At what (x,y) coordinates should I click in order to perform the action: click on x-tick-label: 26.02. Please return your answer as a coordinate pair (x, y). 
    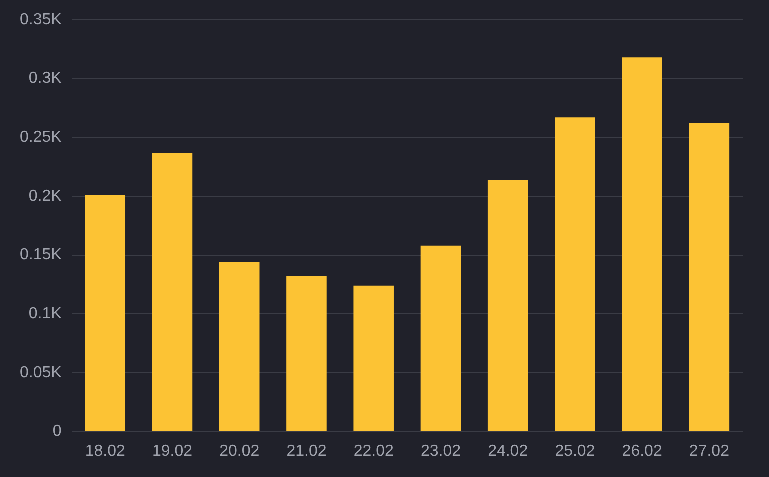
    Looking at the image, I should click on (642, 451).